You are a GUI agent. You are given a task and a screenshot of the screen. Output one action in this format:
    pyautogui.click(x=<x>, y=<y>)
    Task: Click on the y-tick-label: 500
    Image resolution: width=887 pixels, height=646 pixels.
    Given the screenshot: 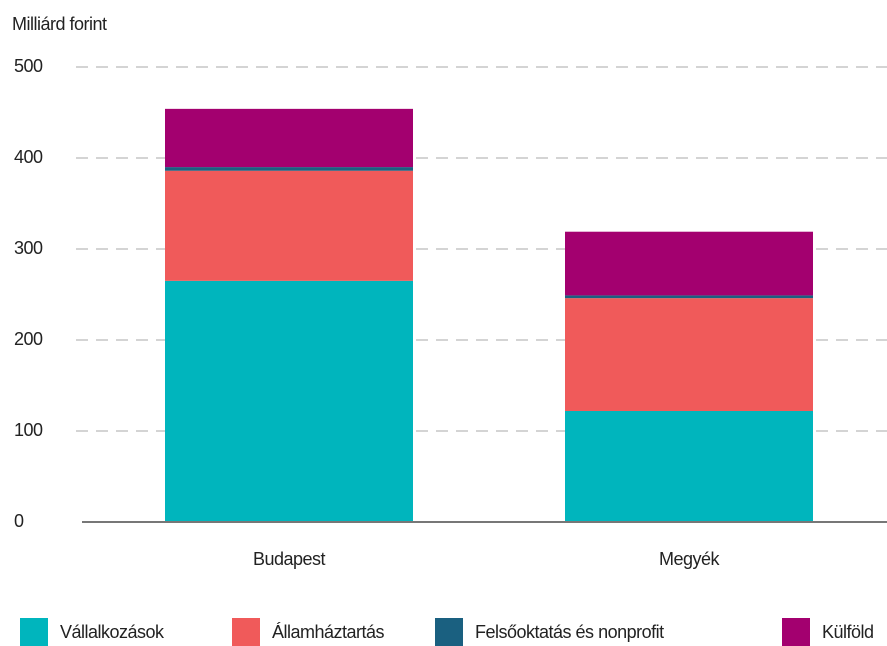 What is the action you would take?
    pyautogui.click(x=28, y=66)
    